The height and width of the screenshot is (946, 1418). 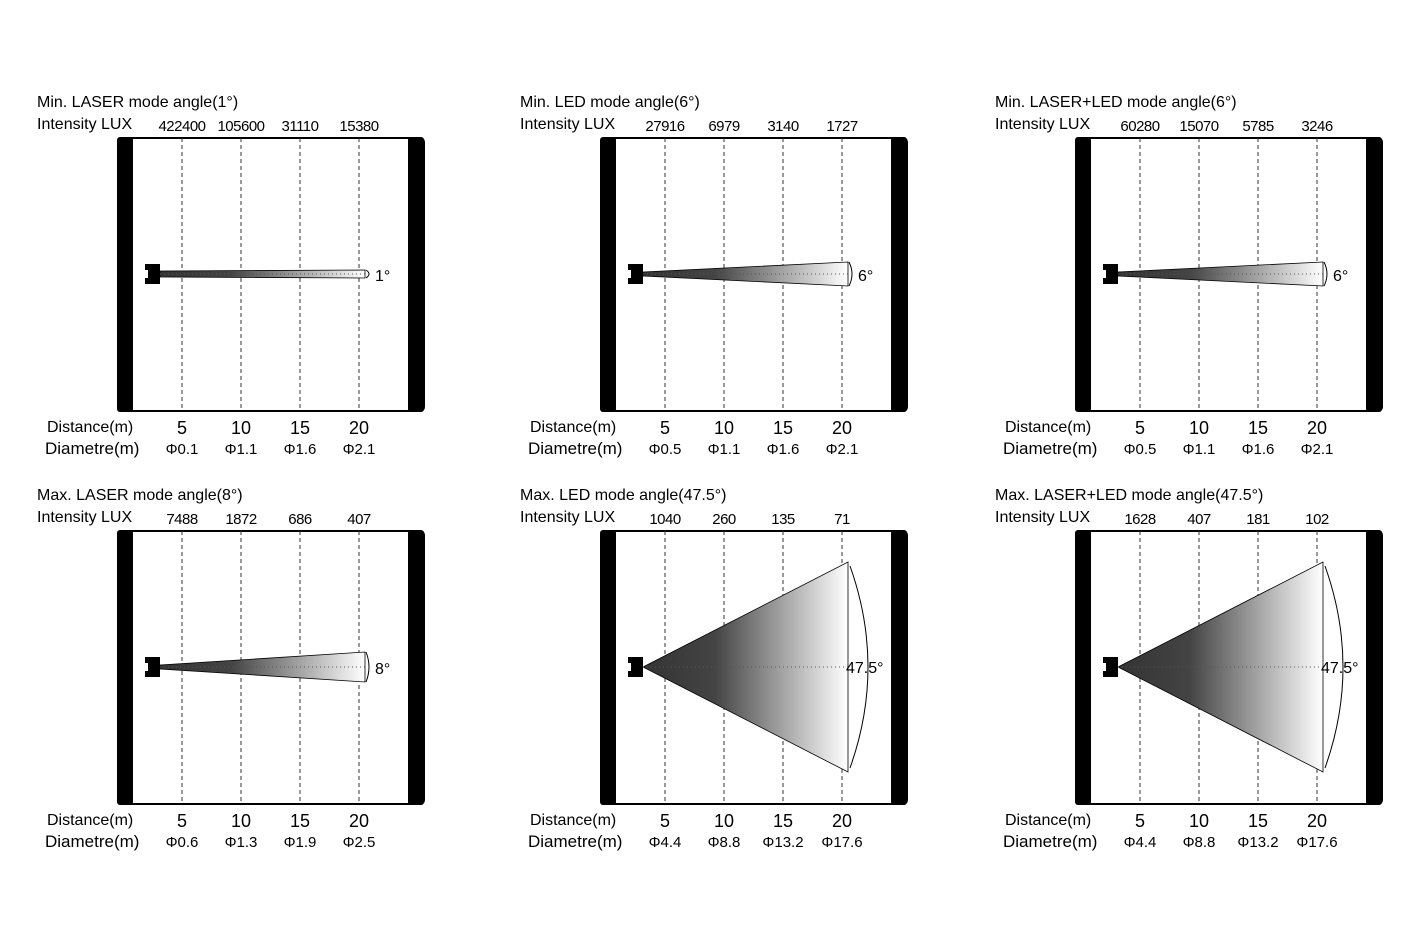 I want to click on panel-title: Min. LASER+LED mode angle(6°), so click(x=1116, y=102).